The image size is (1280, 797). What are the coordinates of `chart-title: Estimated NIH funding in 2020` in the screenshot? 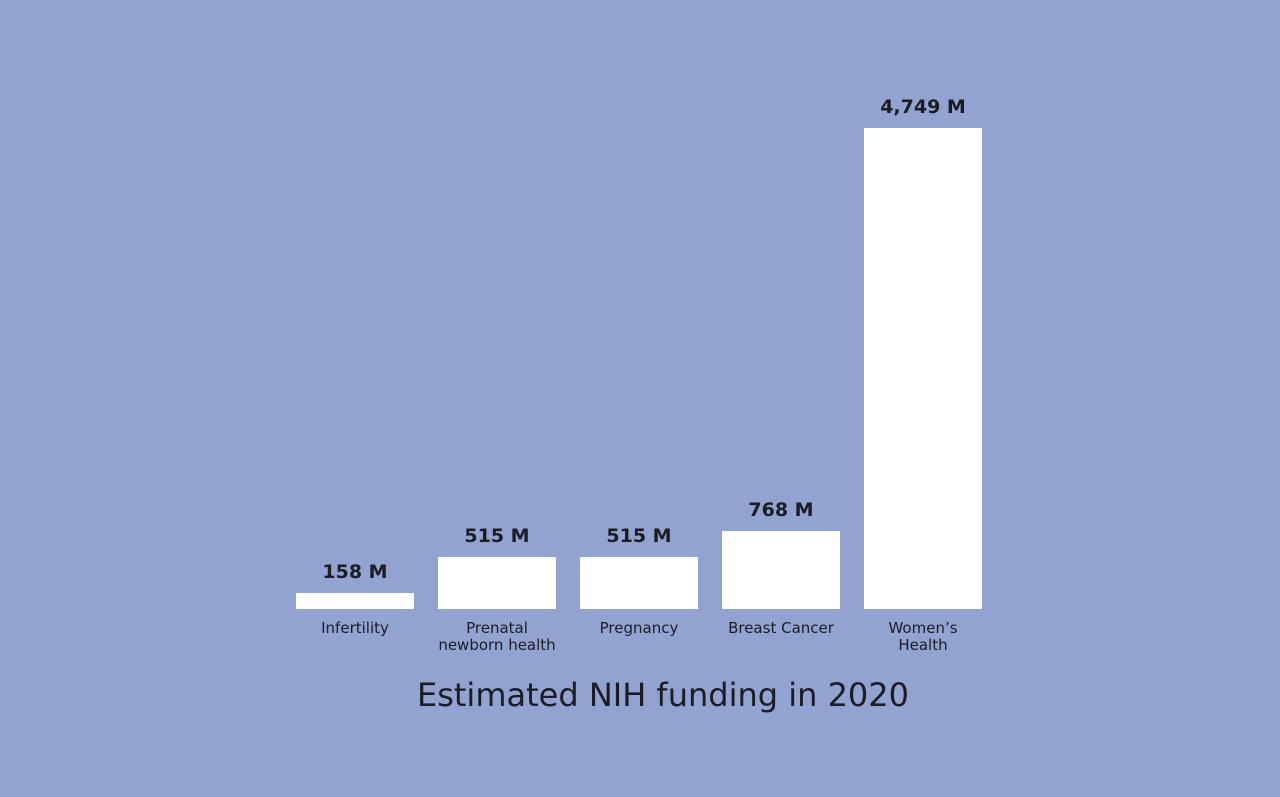 It's located at (662, 695).